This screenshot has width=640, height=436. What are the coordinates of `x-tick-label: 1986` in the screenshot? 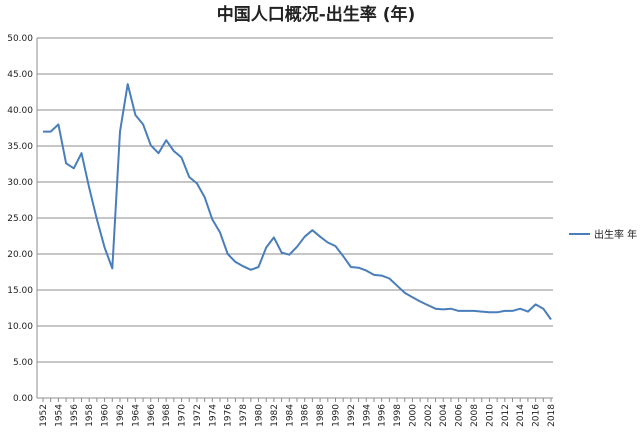 It's located at (306, 415).